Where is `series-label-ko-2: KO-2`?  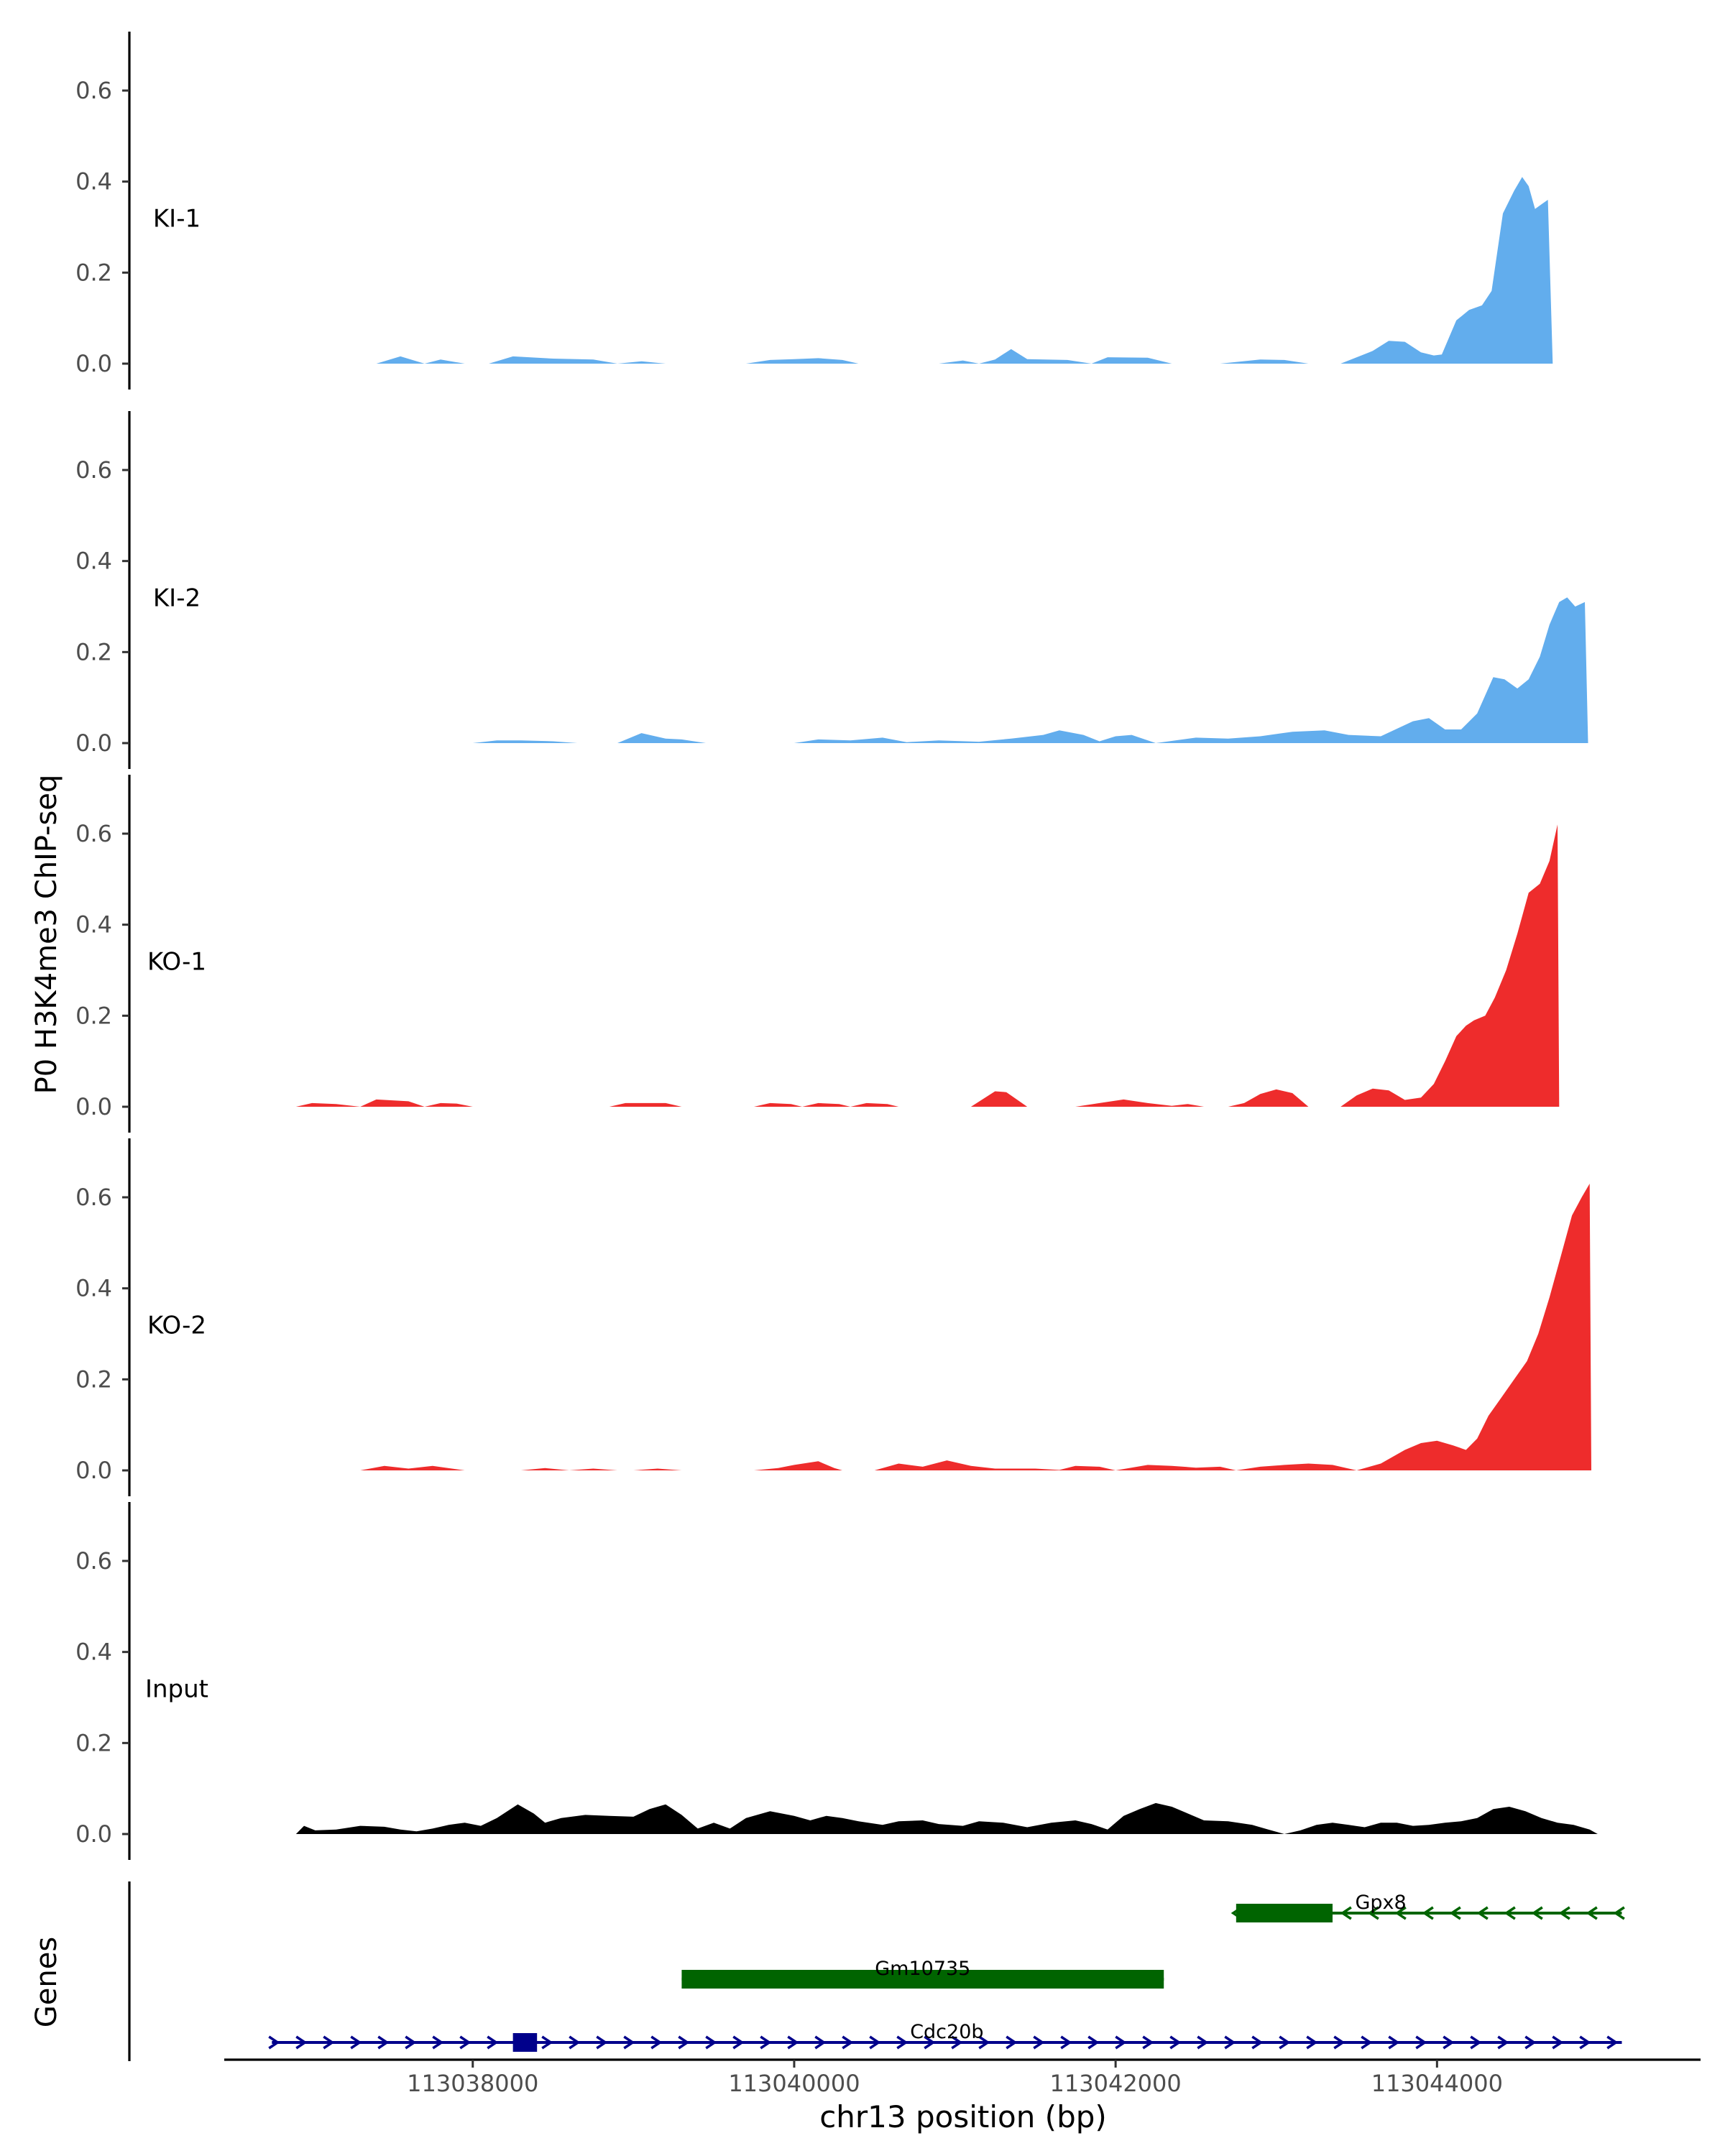 series-label-ko-2: KO-2 is located at coordinates (176, 1326).